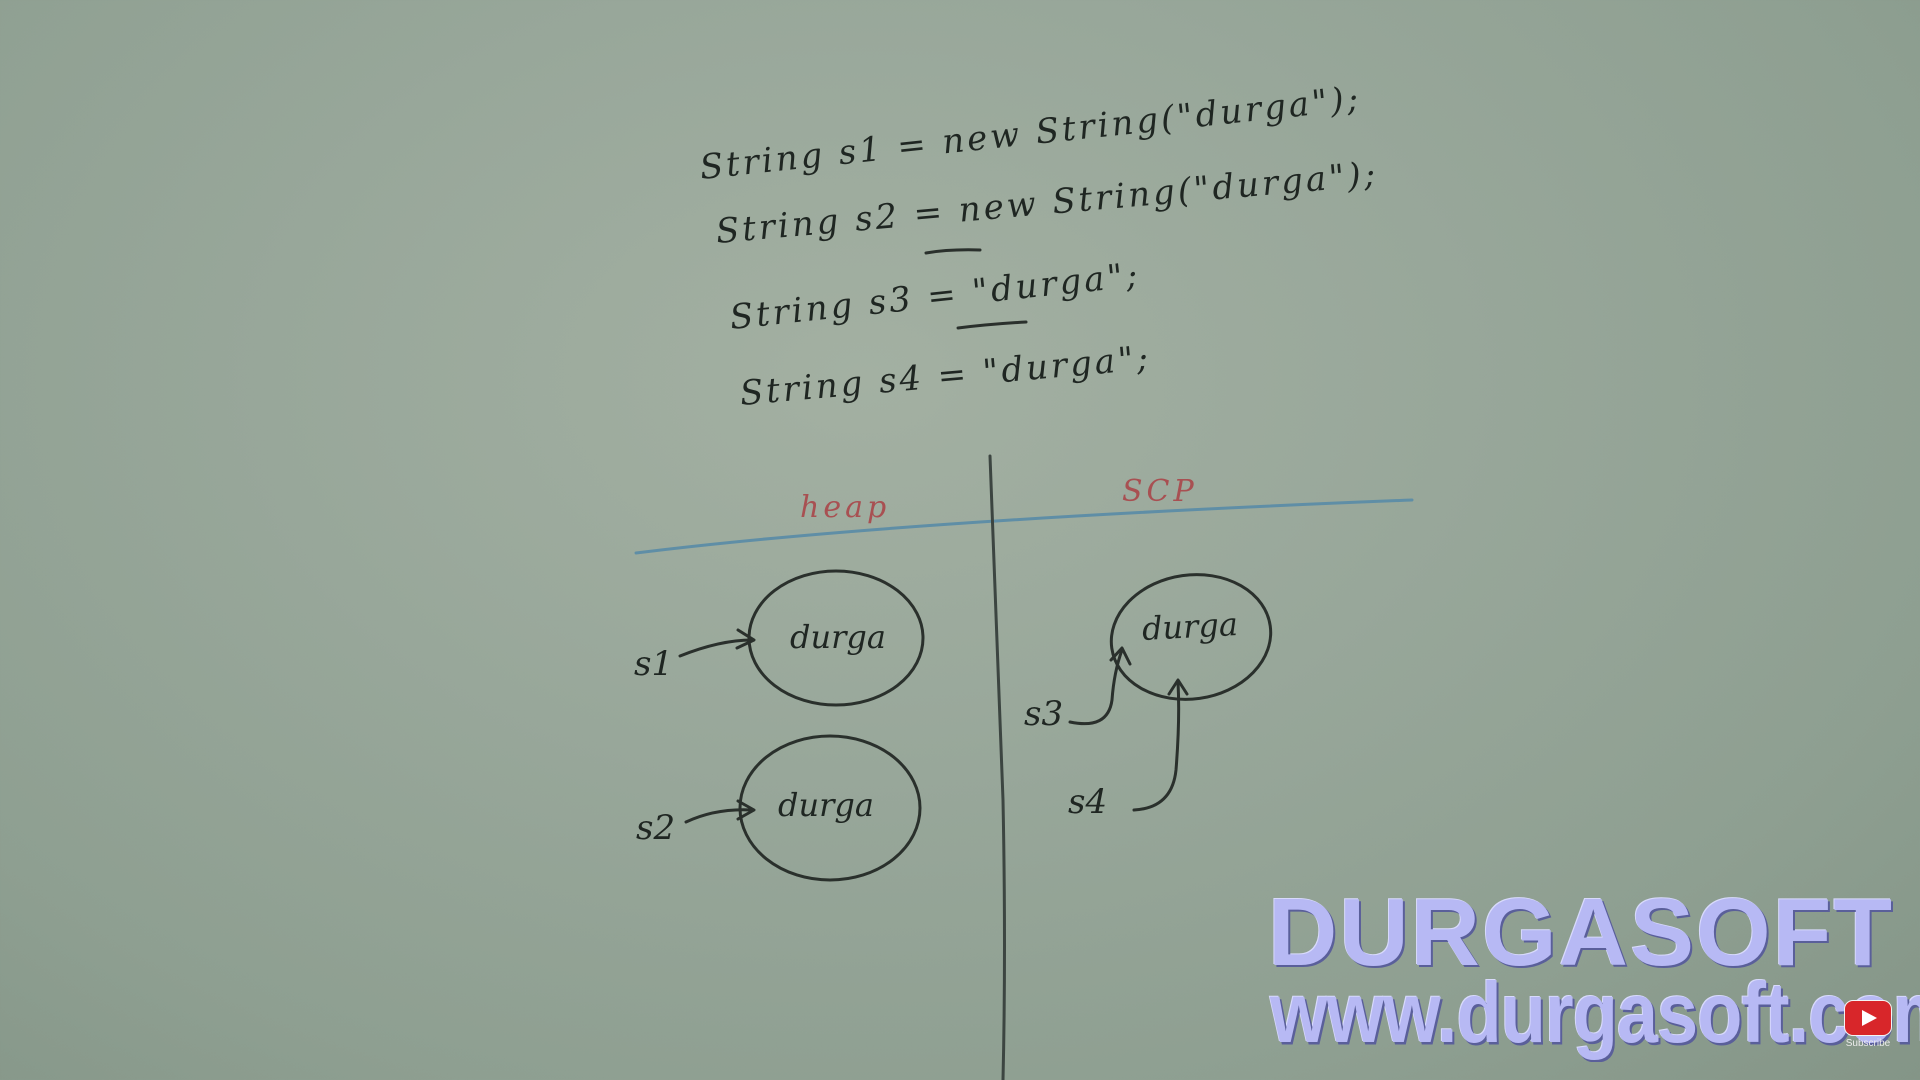 This screenshot has width=1920, height=1080. Describe the element at coordinates (1156, 746) in the screenshot. I see `s4-arrow` at that location.